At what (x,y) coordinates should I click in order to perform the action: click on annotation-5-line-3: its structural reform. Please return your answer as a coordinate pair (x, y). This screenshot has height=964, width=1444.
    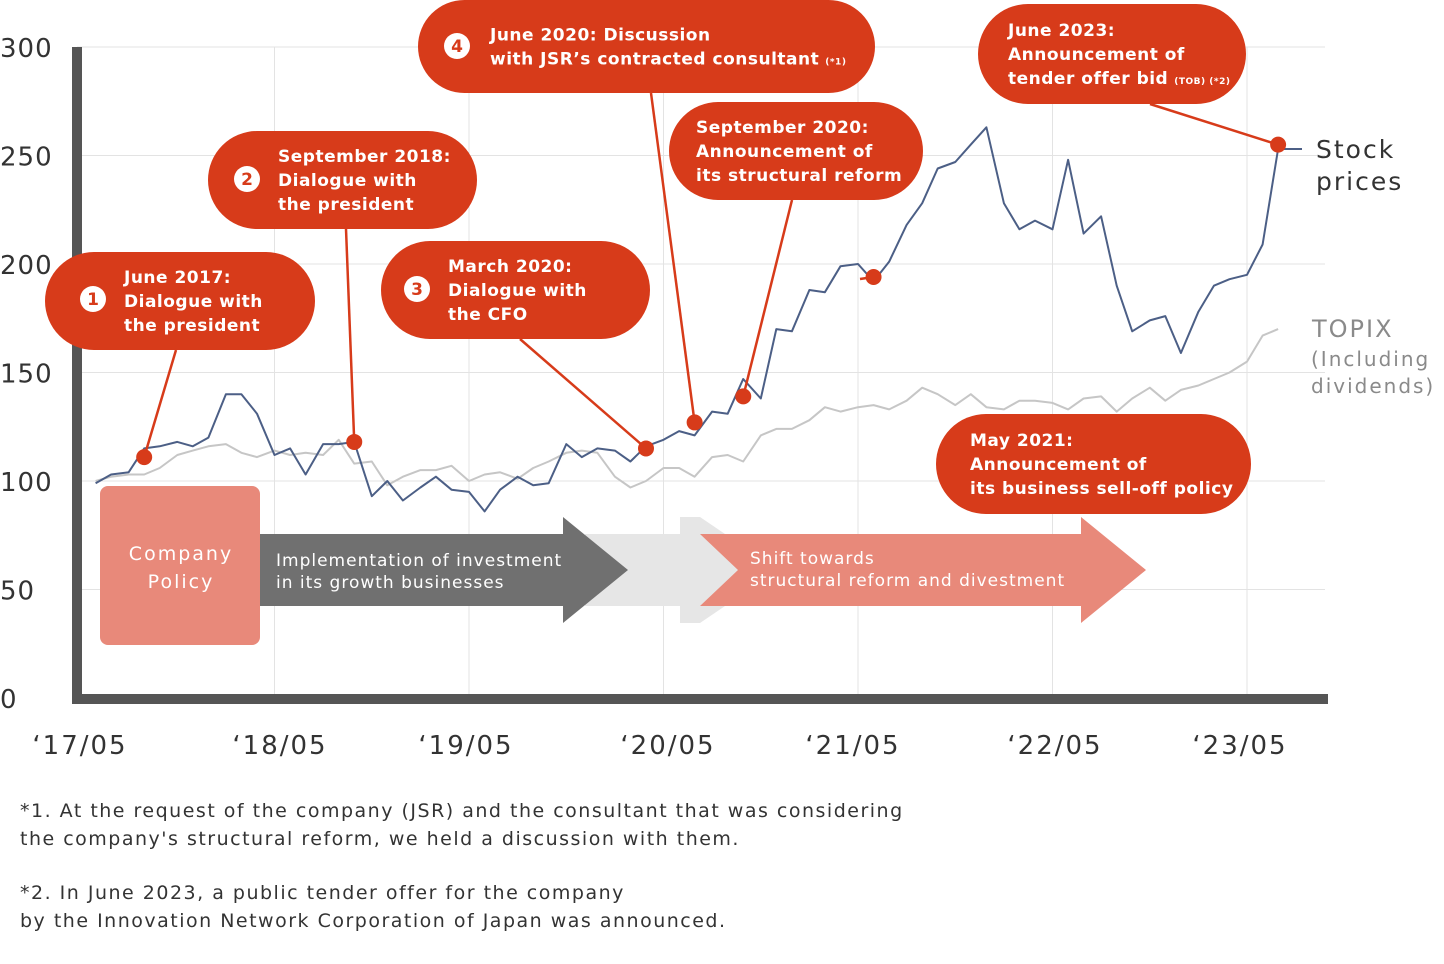
    Looking at the image, I should click on (799, 176).